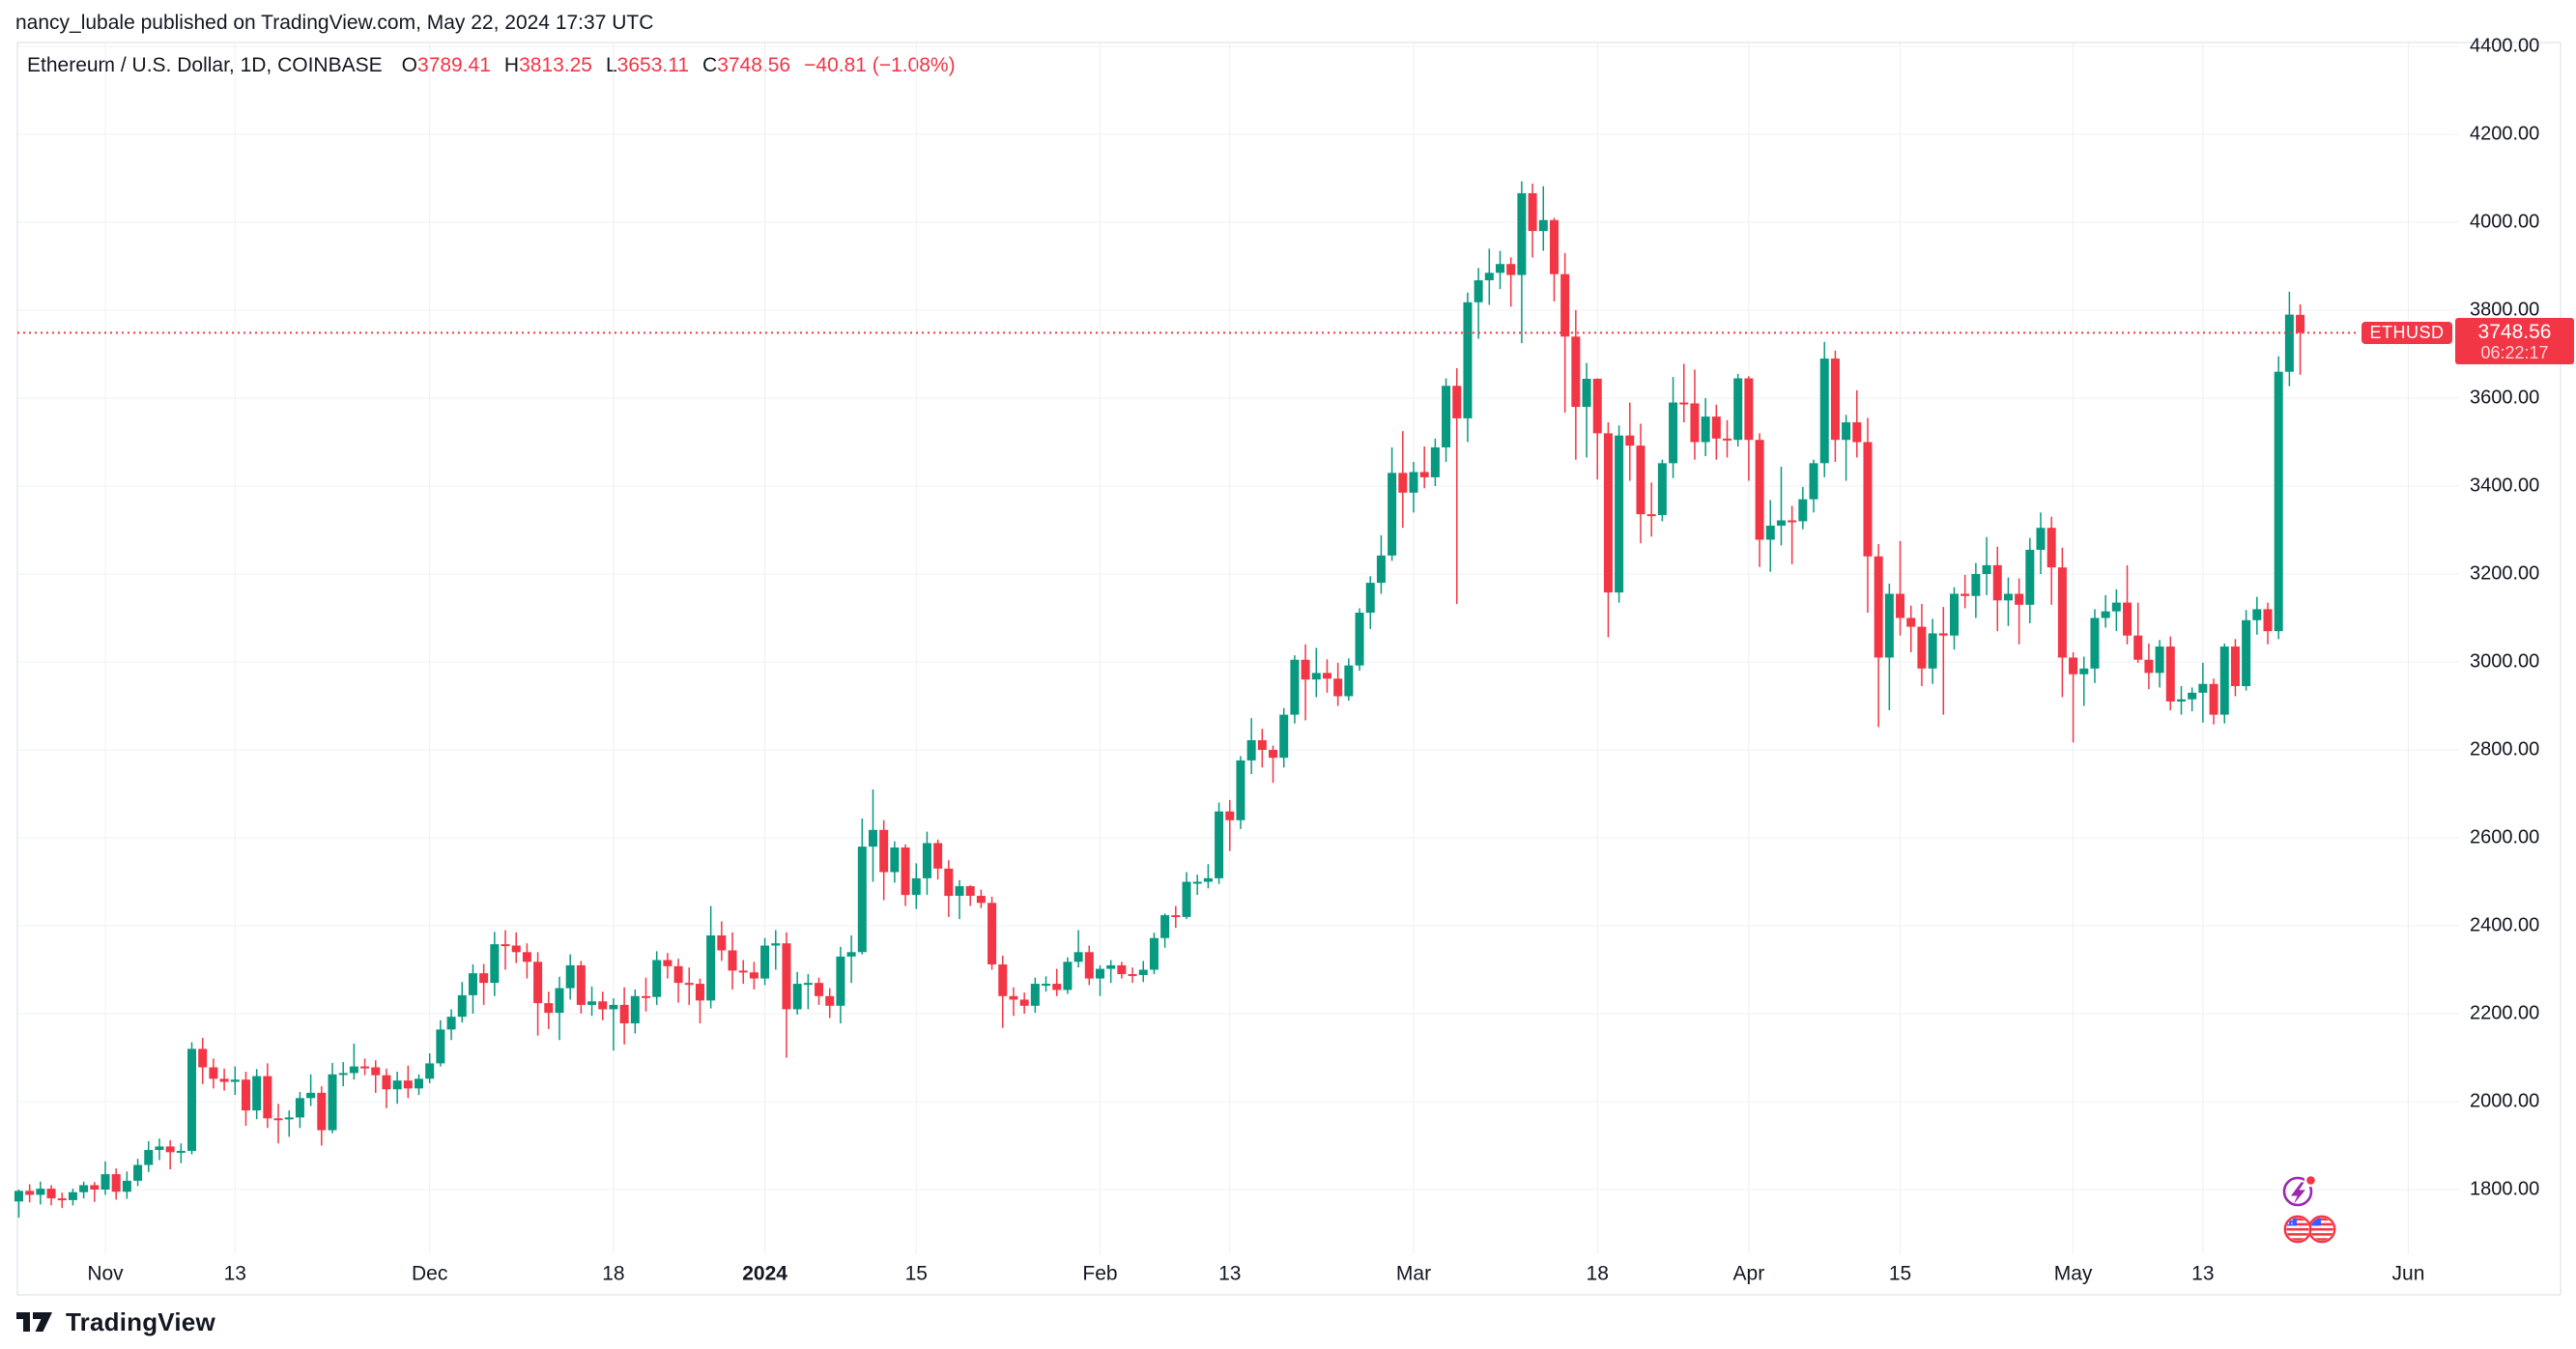  Describe the element at coordinates (2505, 45) in the screenshot. I see `y-axis-label: 4400.00` at that location.